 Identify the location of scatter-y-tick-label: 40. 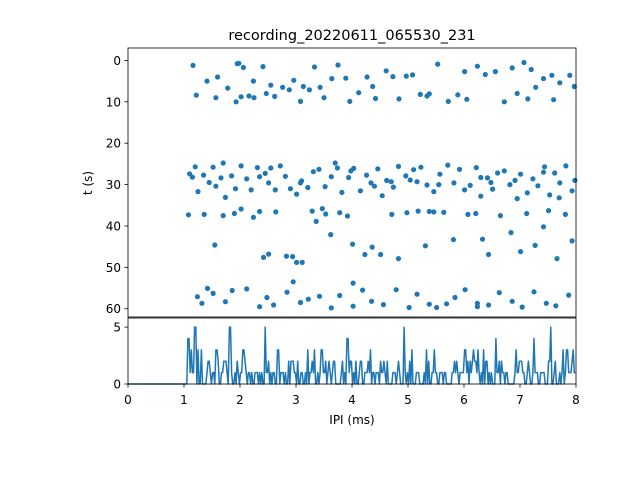
(113, 226).